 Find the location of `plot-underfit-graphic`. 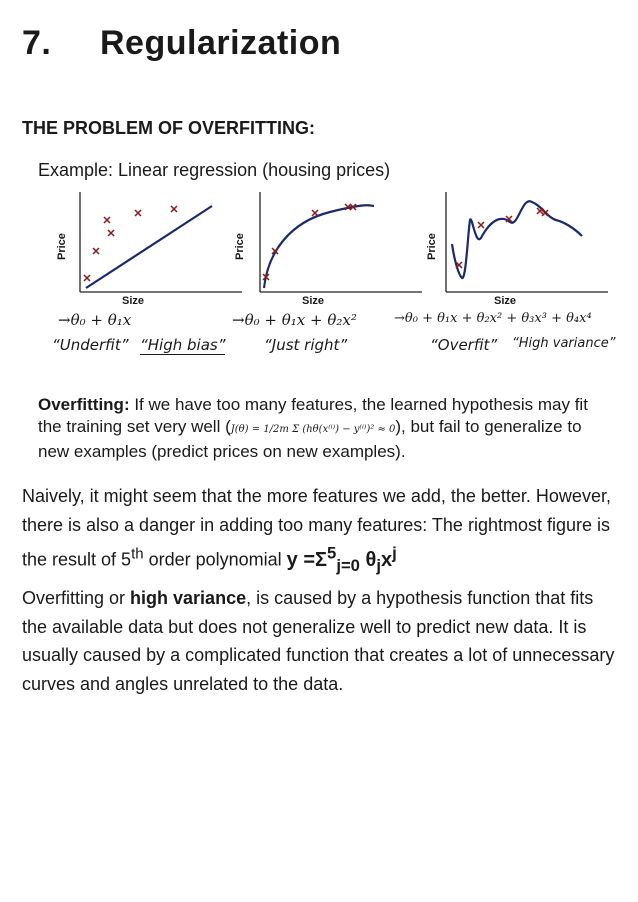

plot-underfit-graphic is located at coordinates (160, 242).